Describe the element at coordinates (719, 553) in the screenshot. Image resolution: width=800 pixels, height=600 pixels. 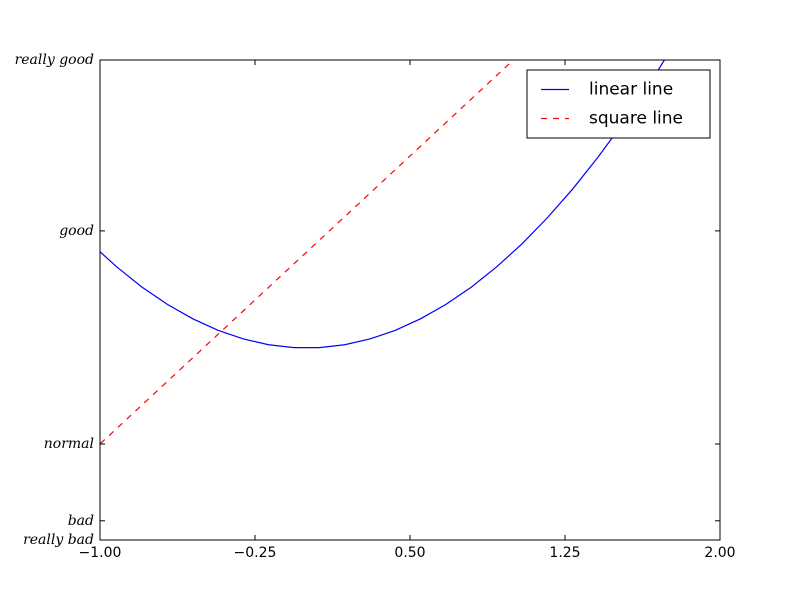
I see `x-tick-label: 2.00` at that location.